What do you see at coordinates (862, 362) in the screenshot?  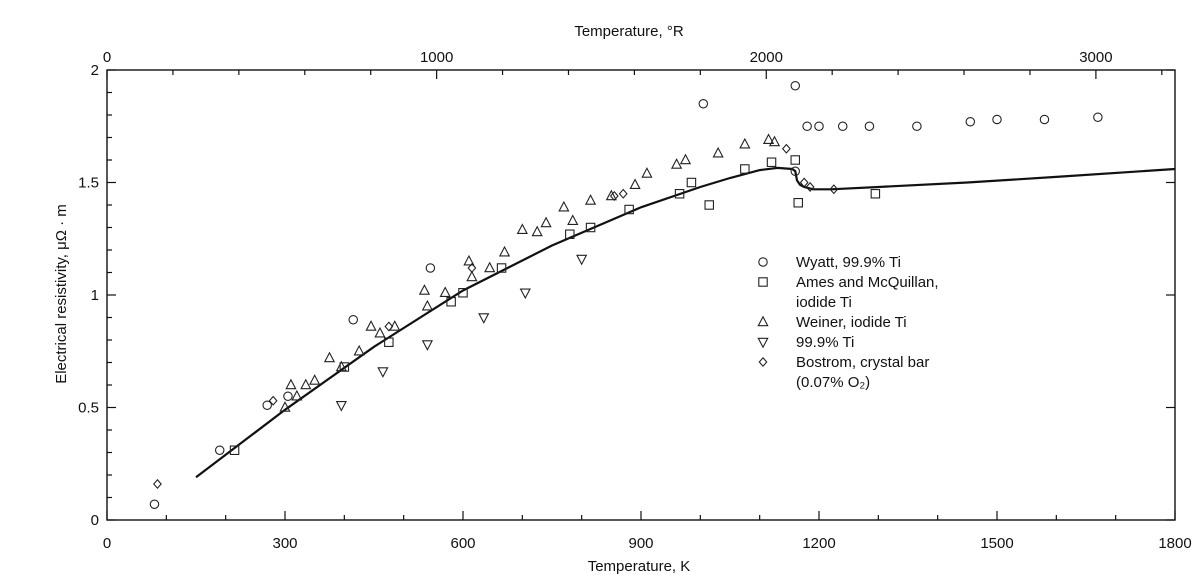 I see `legend-label: Bostrom, crystal bar` at bounding box center [862, 362].